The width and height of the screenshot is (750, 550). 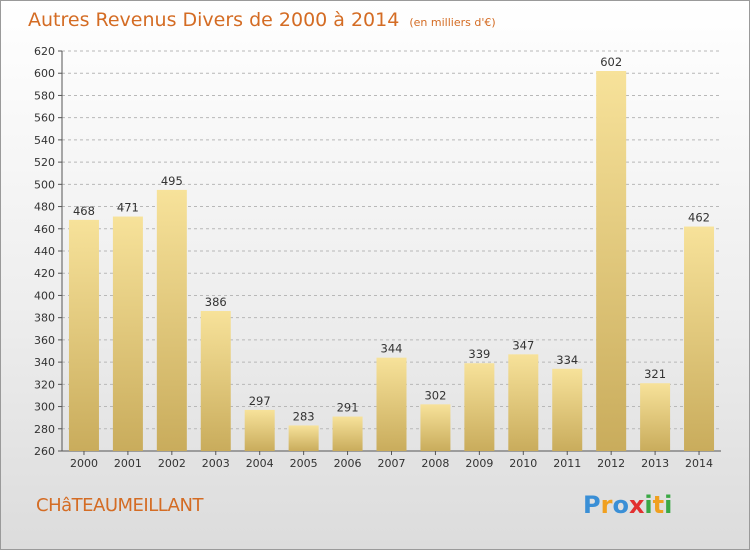 What do you see at coordinates (214, 20) in the screenshot?
I see `chart-title-main: Autres Revenus Divers de 2000 à 2014` at bounding box center [214, 20].